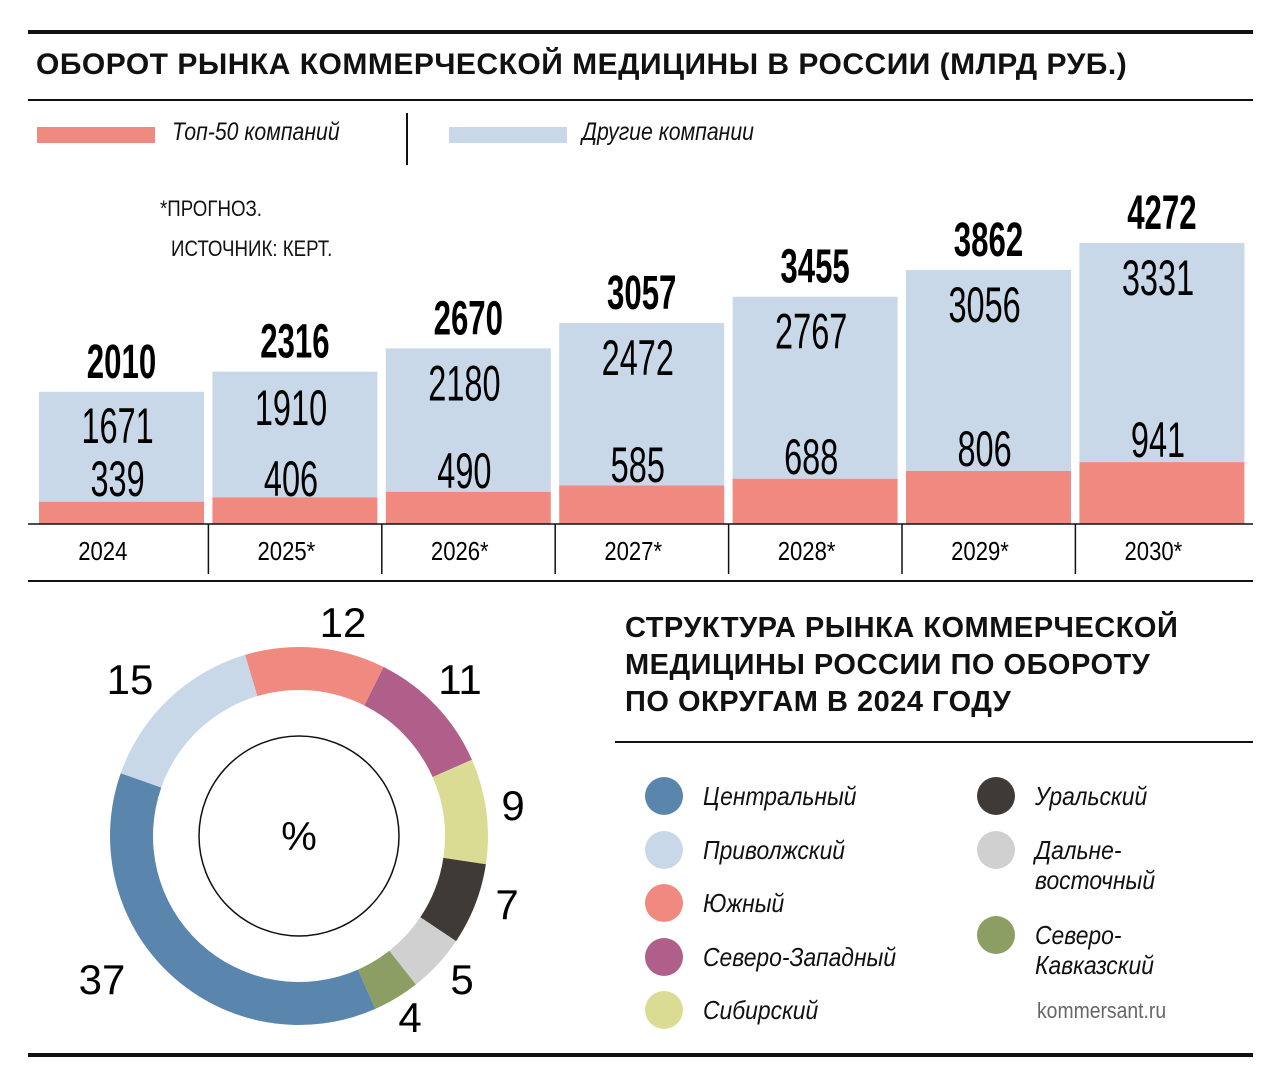  What do you see at coordinates (984, 305) in the screenshot?
I see `others-value-label: 3056` at bounding box center [984, 305].